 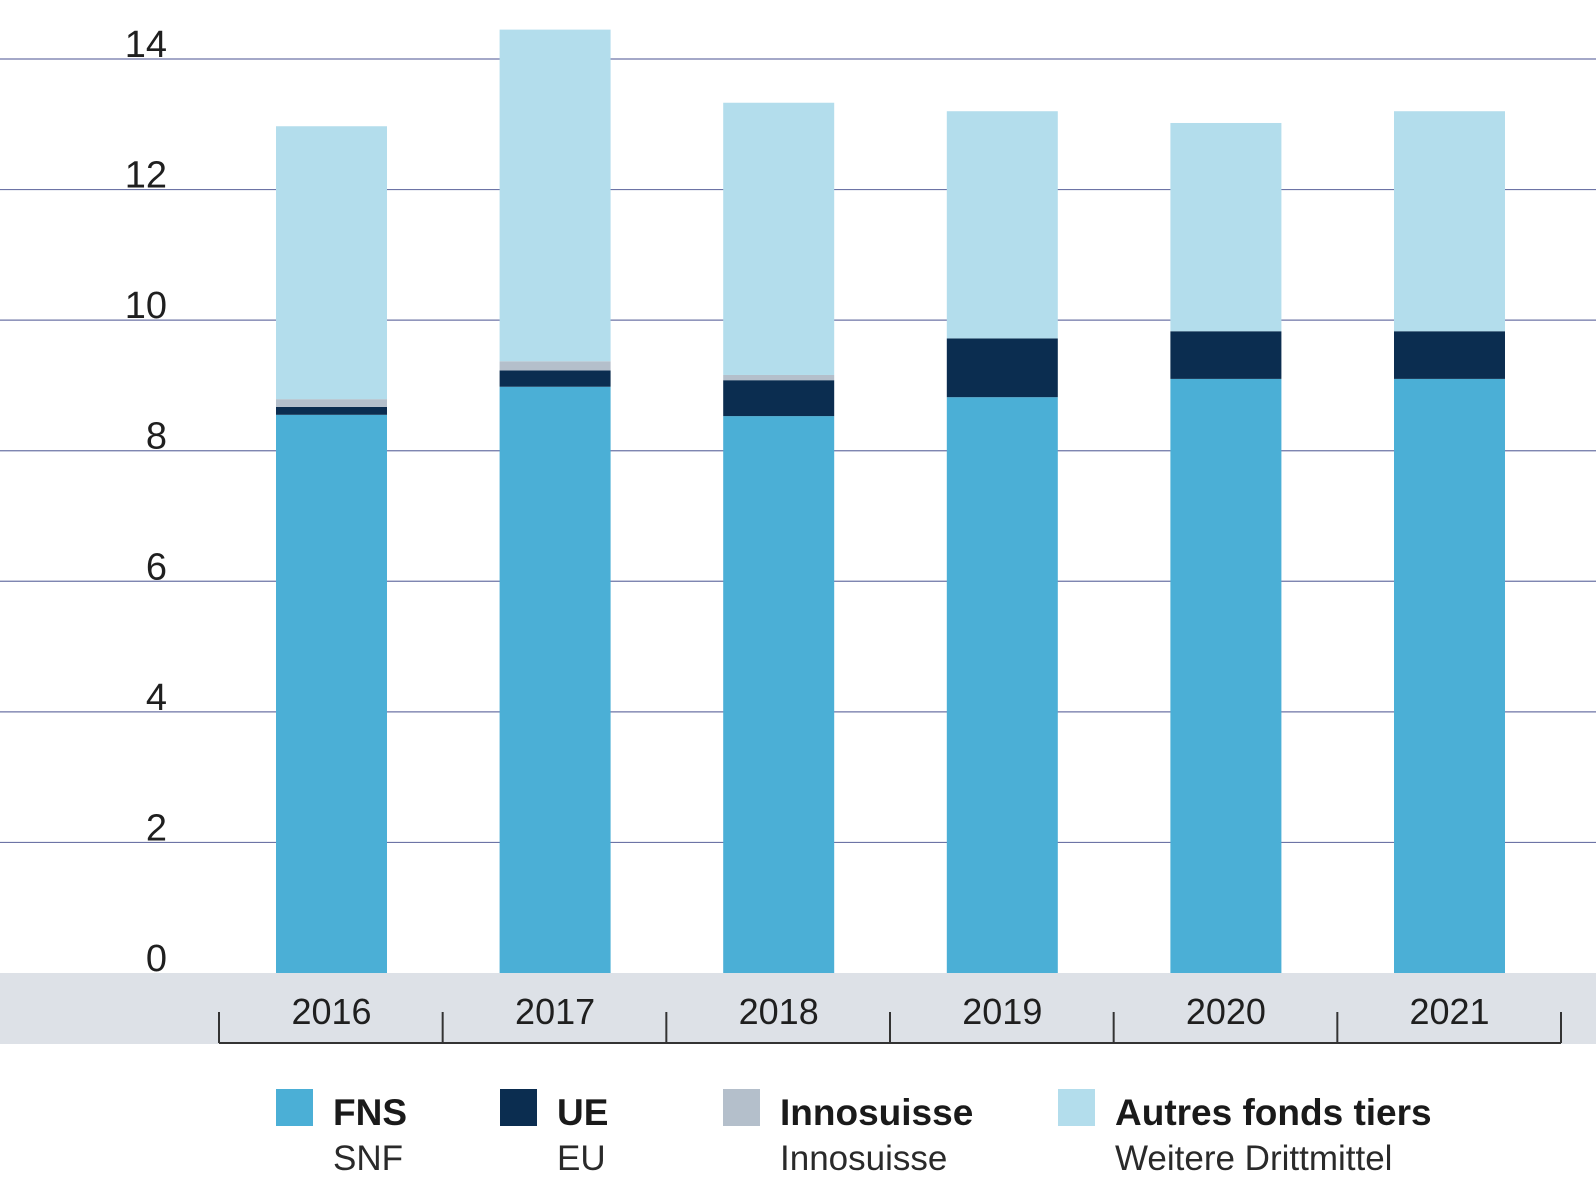 I want to click on x-tick-label-2019: 2019, so click(x=1002, y=1011).